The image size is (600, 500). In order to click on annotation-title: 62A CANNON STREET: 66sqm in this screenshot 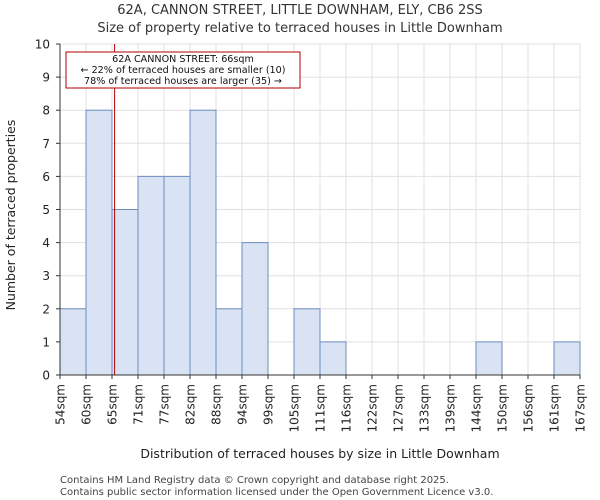, I will do `click(183, 59)`.